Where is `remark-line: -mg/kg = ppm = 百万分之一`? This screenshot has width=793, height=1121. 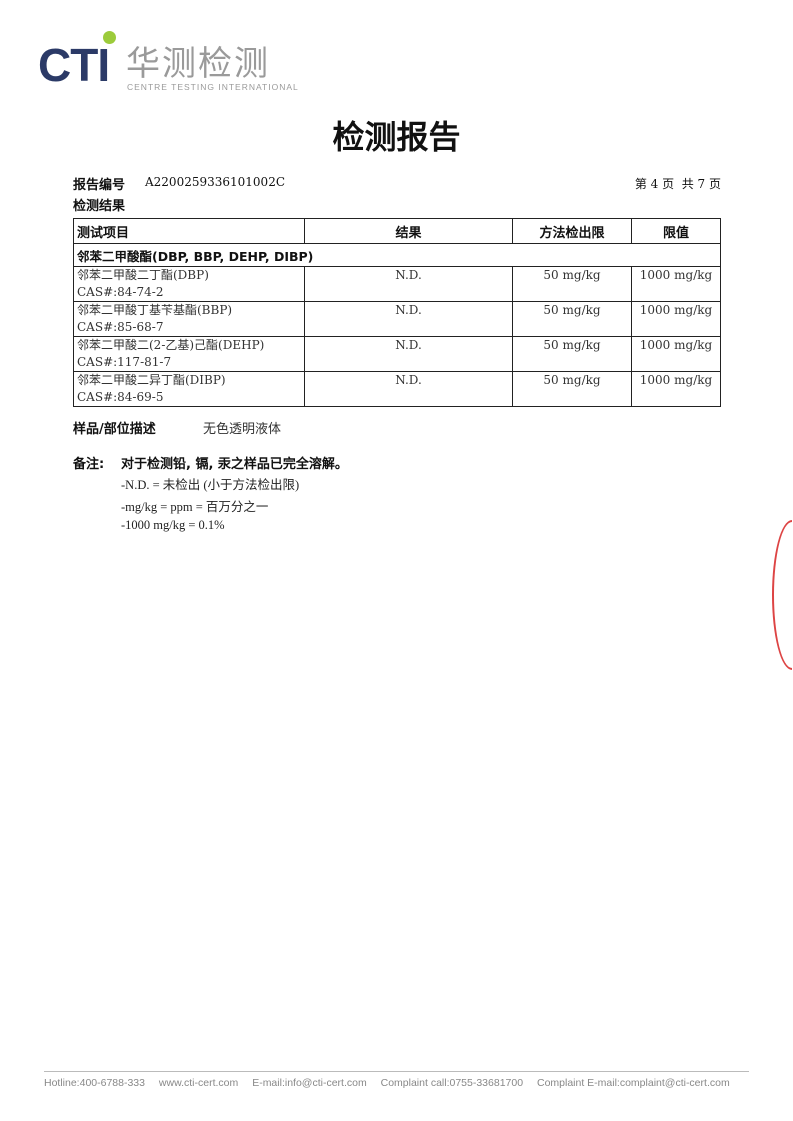
remark-line: -mg/kg = ppm = 百万分之一 is located at coordinates (195, 507).